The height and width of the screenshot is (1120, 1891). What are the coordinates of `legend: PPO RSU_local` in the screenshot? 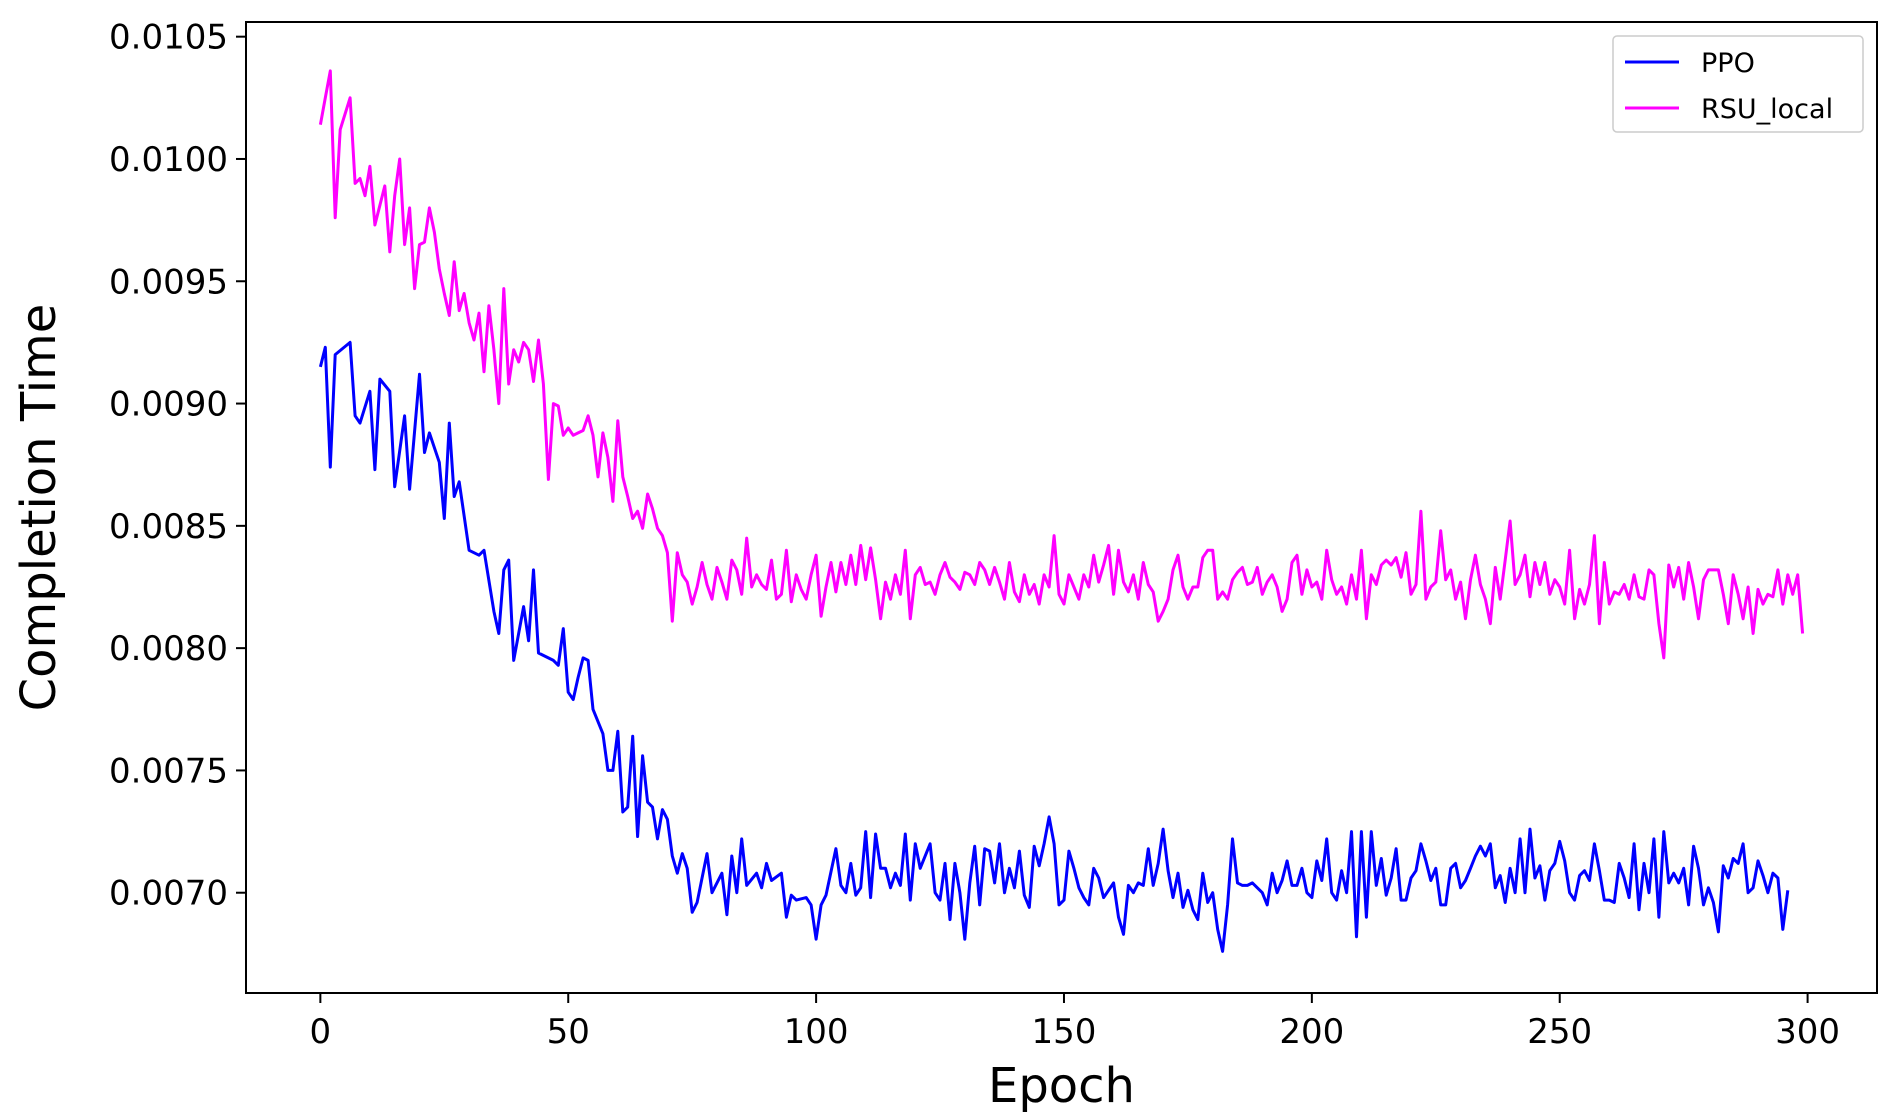 It's located at (1738, 84).